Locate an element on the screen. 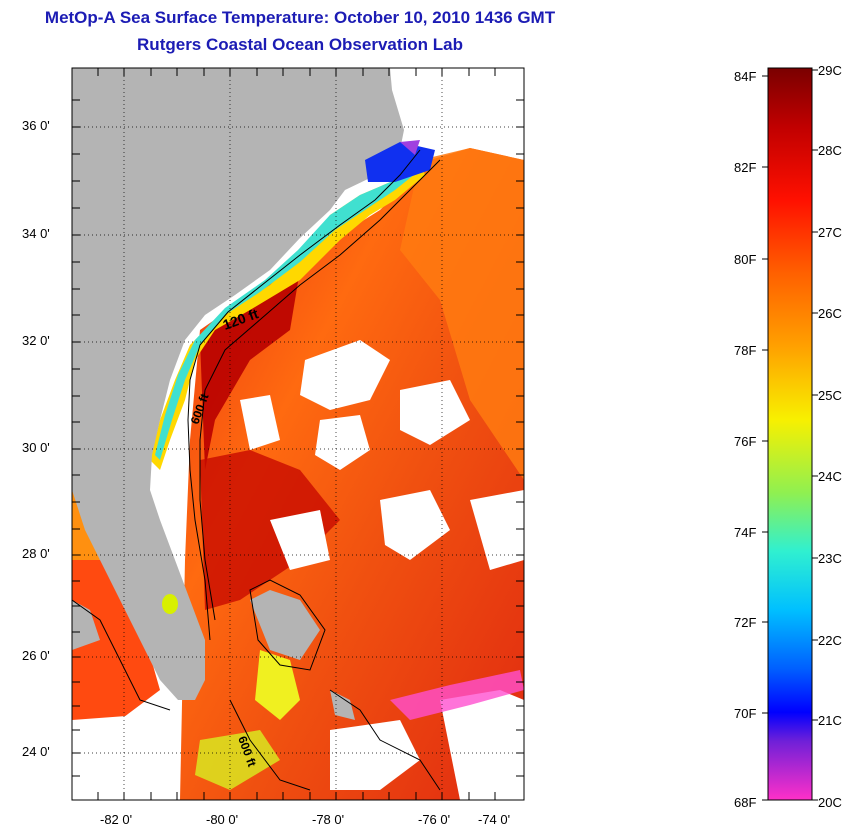  colorbar-c-29: 29C is located at coordinates (830, 70).